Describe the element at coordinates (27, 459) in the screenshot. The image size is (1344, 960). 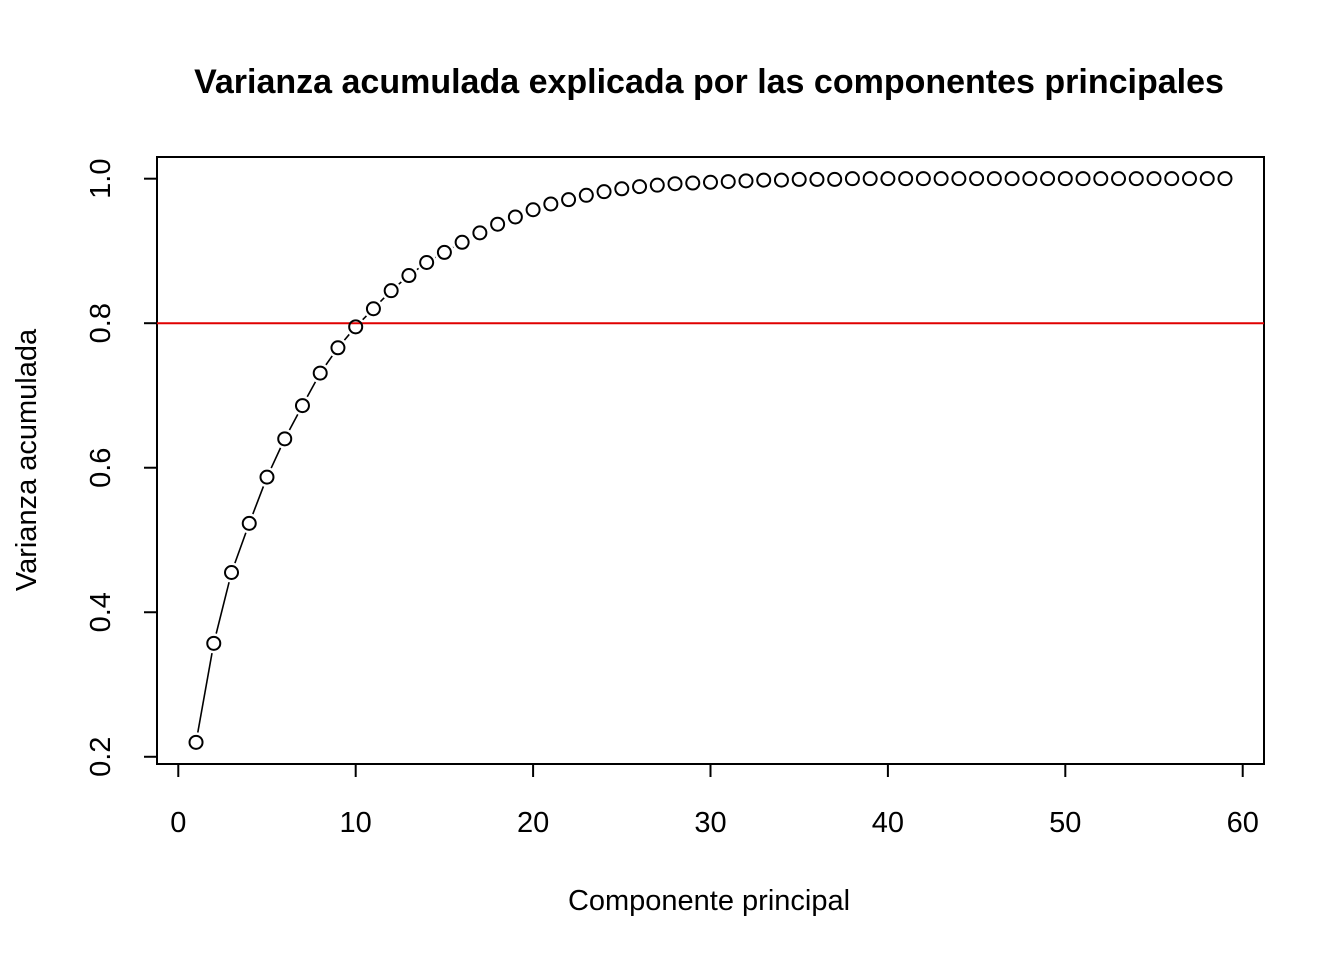
I see `y-axis-label: Varianza acumulada` at that location.